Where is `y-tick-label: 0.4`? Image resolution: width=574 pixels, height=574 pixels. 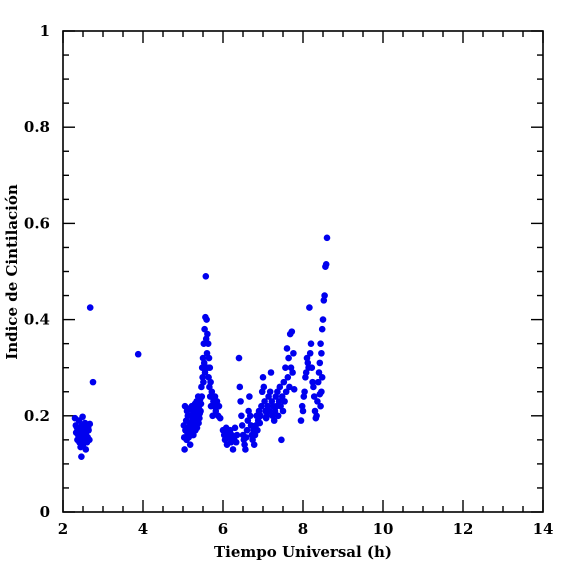 y-tick-label: 0.4 is located at coordinates (37, 320).